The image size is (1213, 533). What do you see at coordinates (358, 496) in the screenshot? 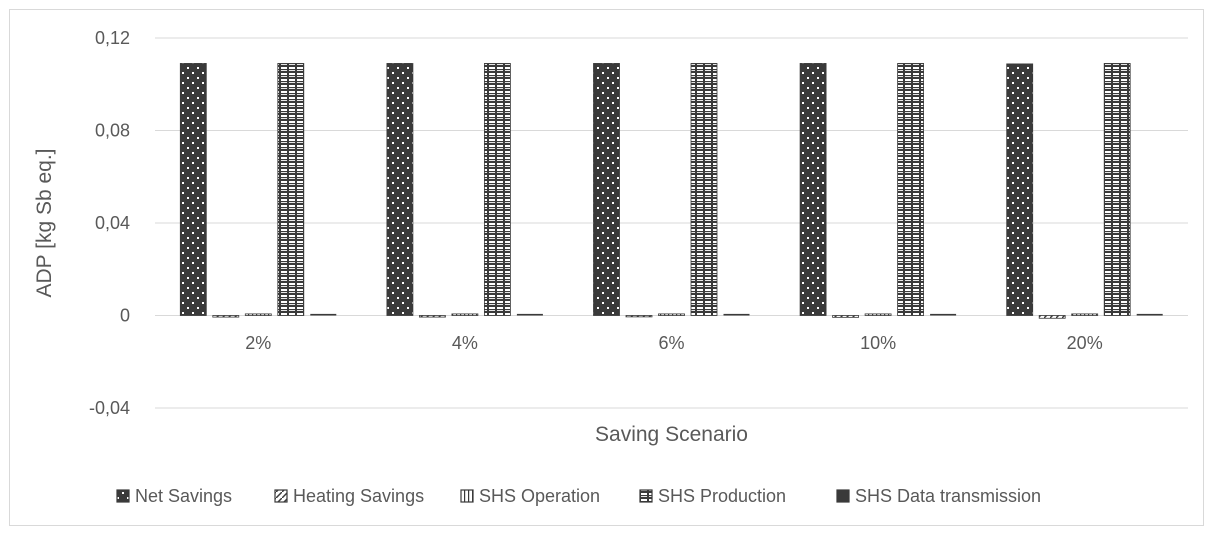
I see `legend-label: Heating Savings` at bounding box center [358, 496].